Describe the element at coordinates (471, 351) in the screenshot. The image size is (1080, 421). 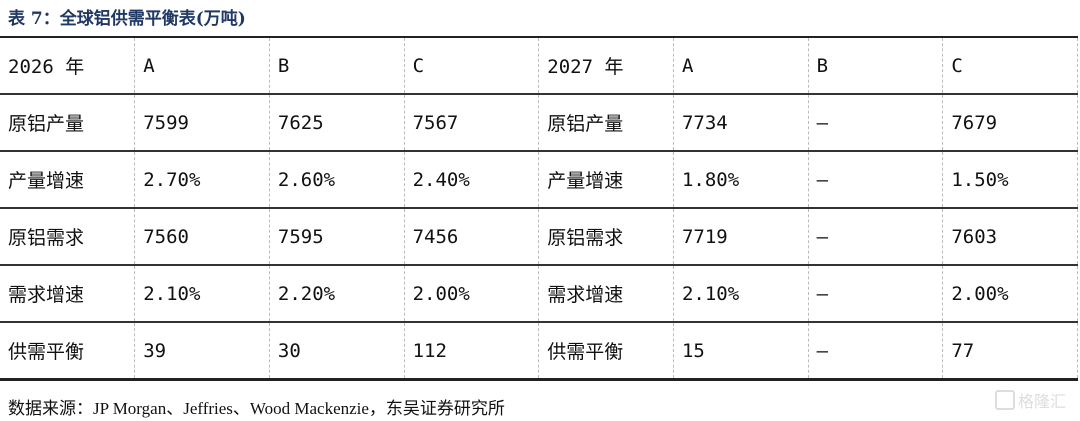
I see `table-cell: 112` at that location.